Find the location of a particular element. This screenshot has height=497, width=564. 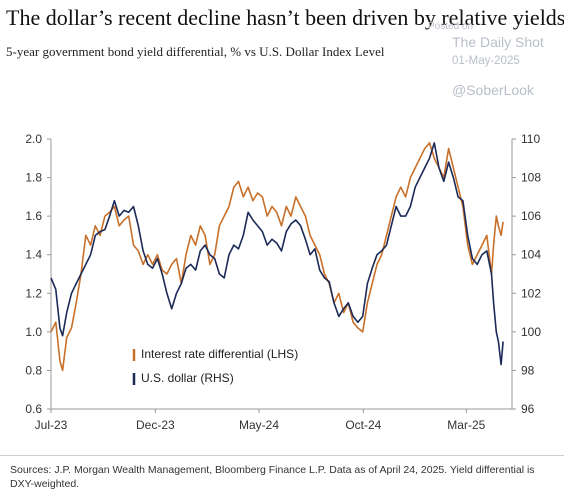

y-right-tick-label: 104 is located at coordinates (531, 255).